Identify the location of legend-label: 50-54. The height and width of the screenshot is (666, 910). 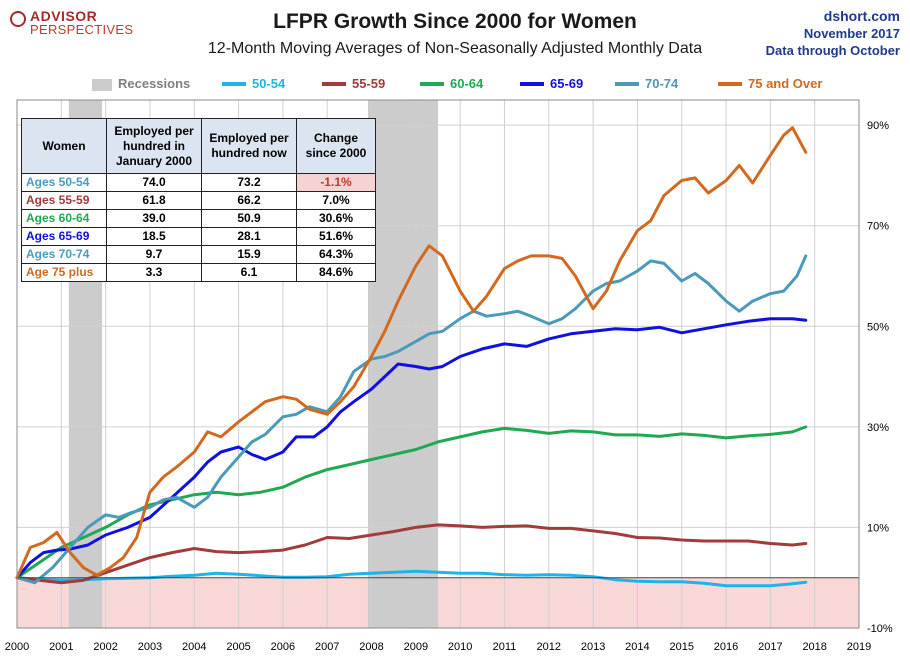
(269, 83).